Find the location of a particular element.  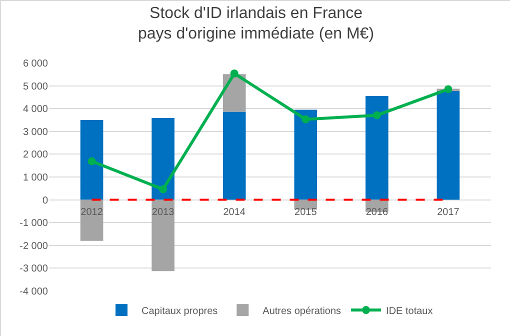

y-tick-label: 3 000 is located at coordinates (35, 132).